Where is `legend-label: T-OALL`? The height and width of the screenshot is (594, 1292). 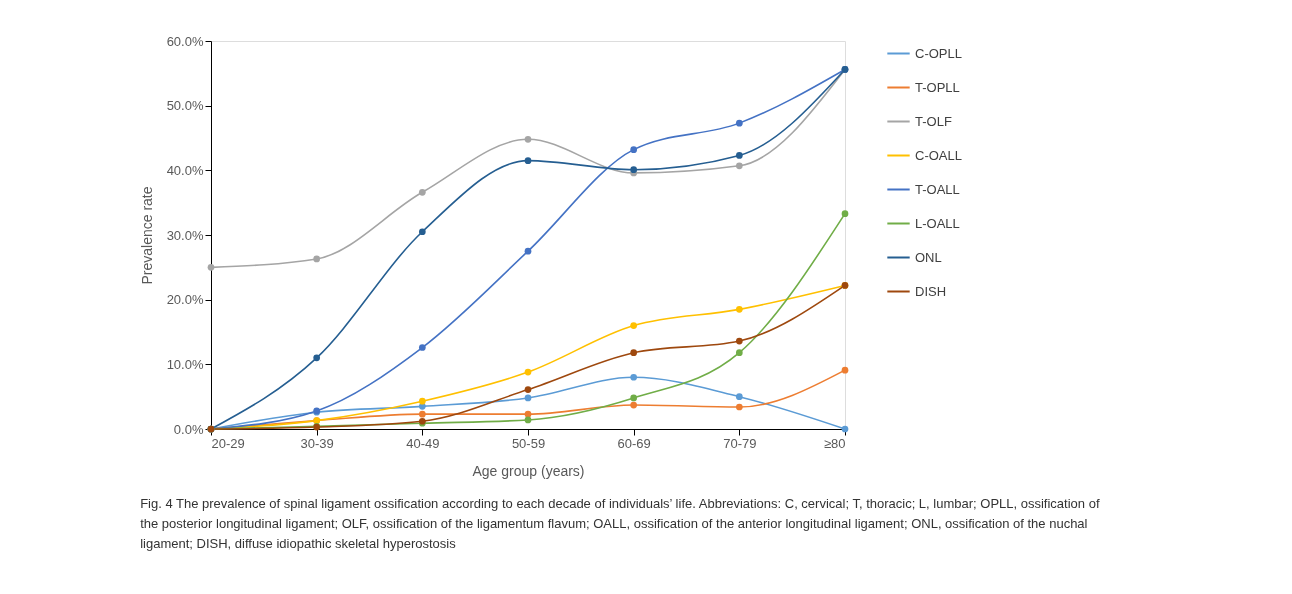 legend-label: T-OALL is located at coordinates (937, 189).